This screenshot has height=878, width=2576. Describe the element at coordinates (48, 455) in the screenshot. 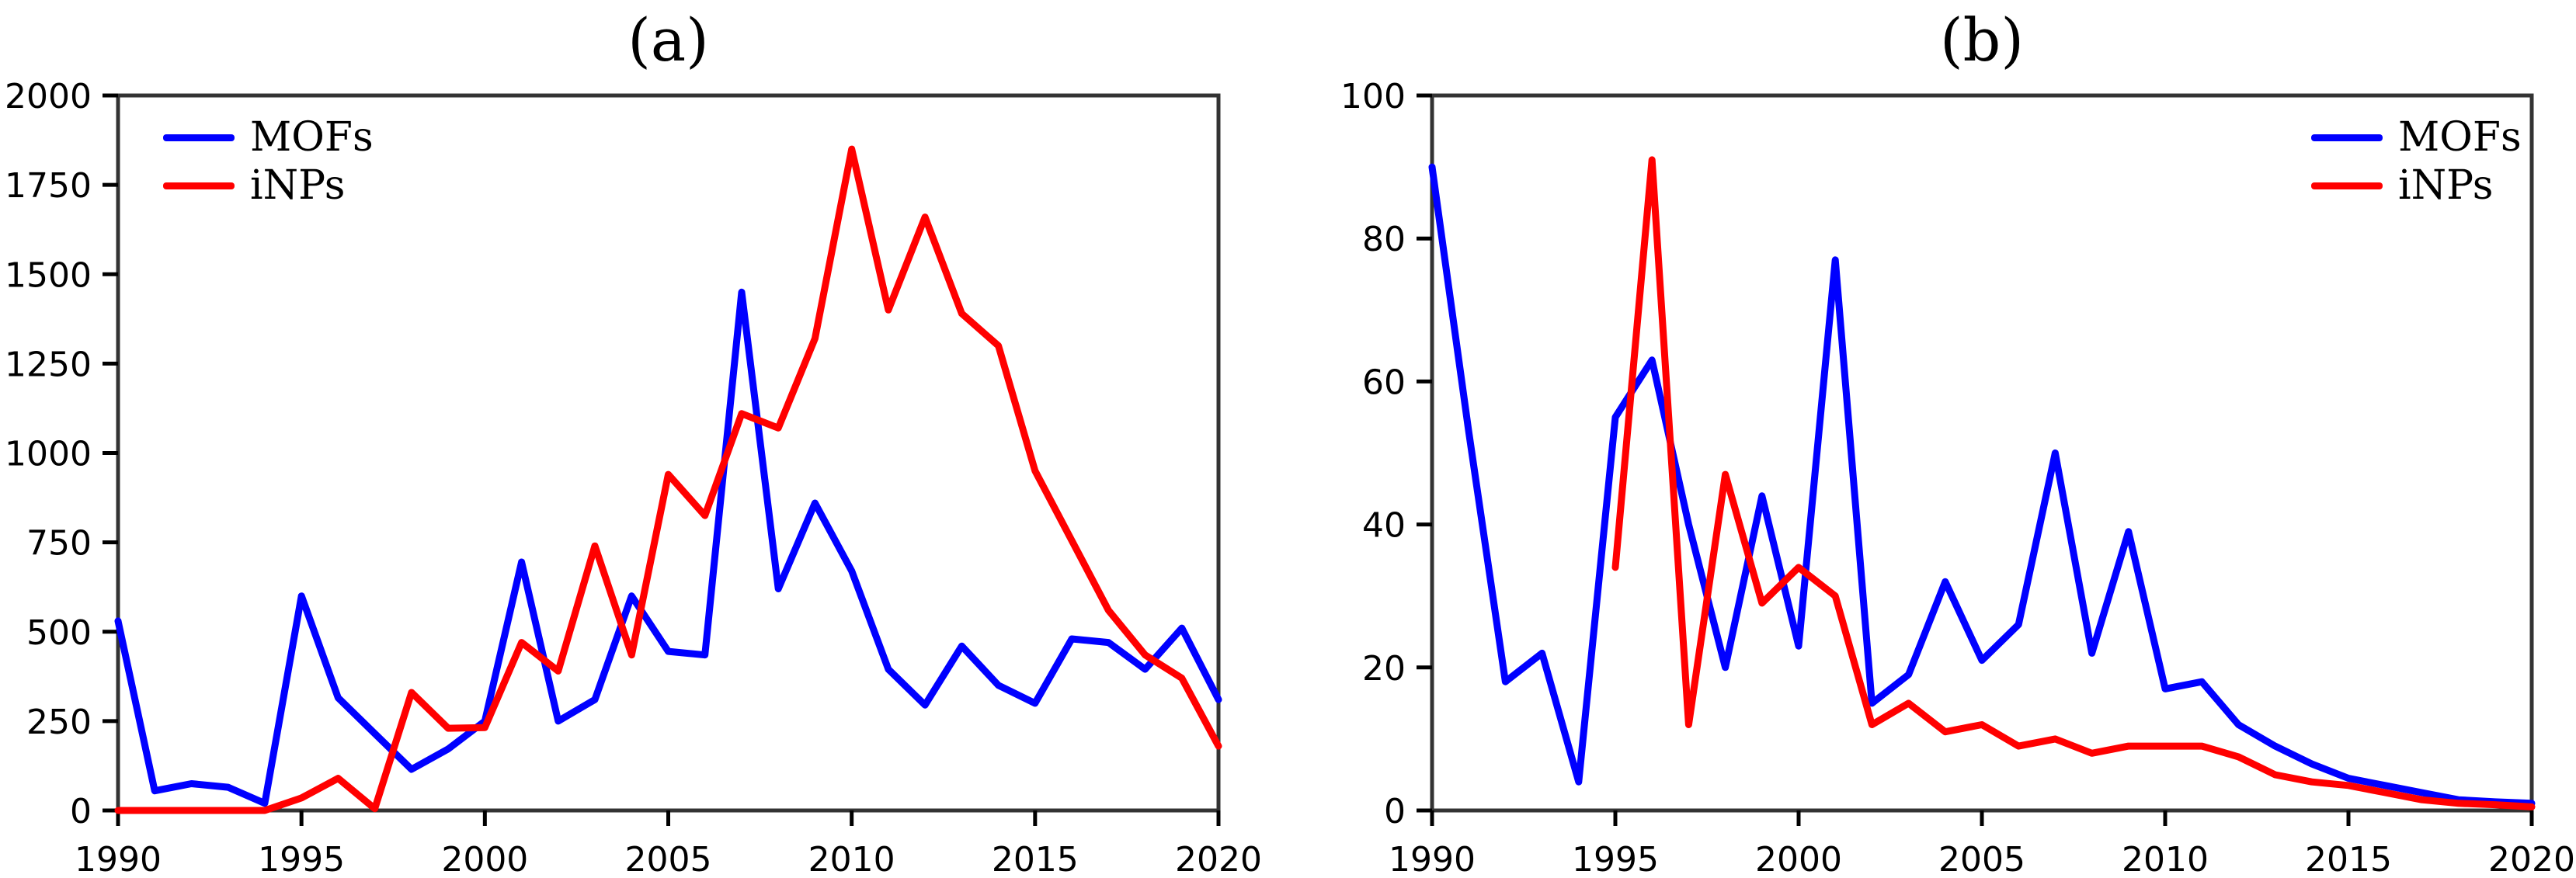

I see `y-tick-label: 1000` at that location.